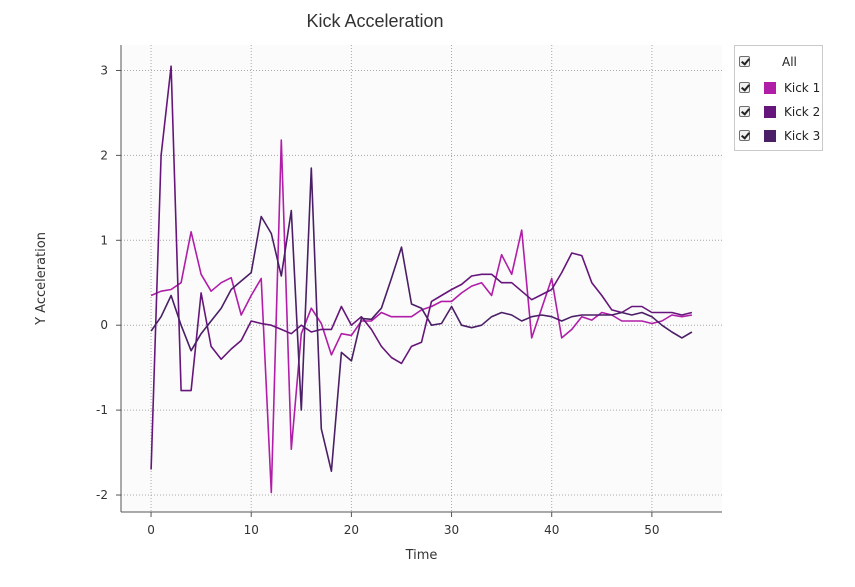  What do you see at coordinates (802, 112) in the screenshot?
I see `legend-label-kick-2: Kick 2` at bounding box center [802, 112].